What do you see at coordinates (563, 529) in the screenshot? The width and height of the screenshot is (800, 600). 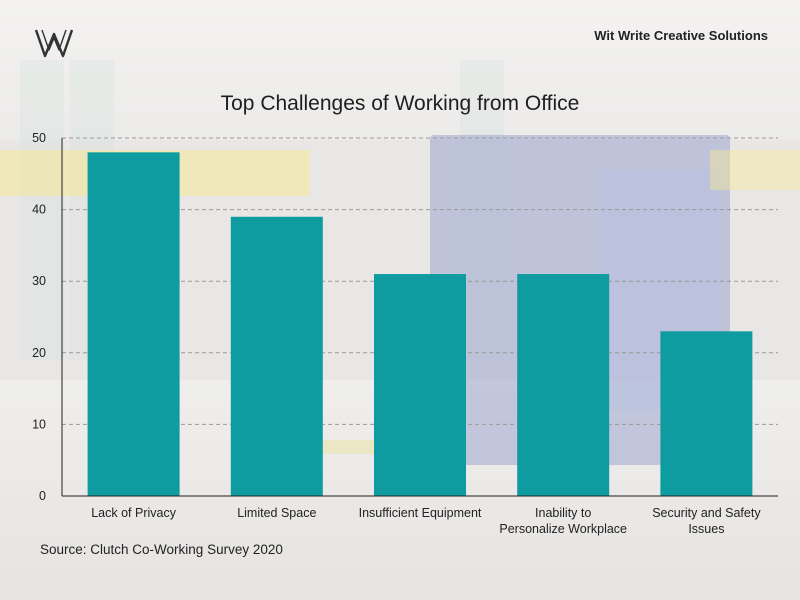 I see `x-category-label: Personalize Workplace` at bounding box center [563, 529].